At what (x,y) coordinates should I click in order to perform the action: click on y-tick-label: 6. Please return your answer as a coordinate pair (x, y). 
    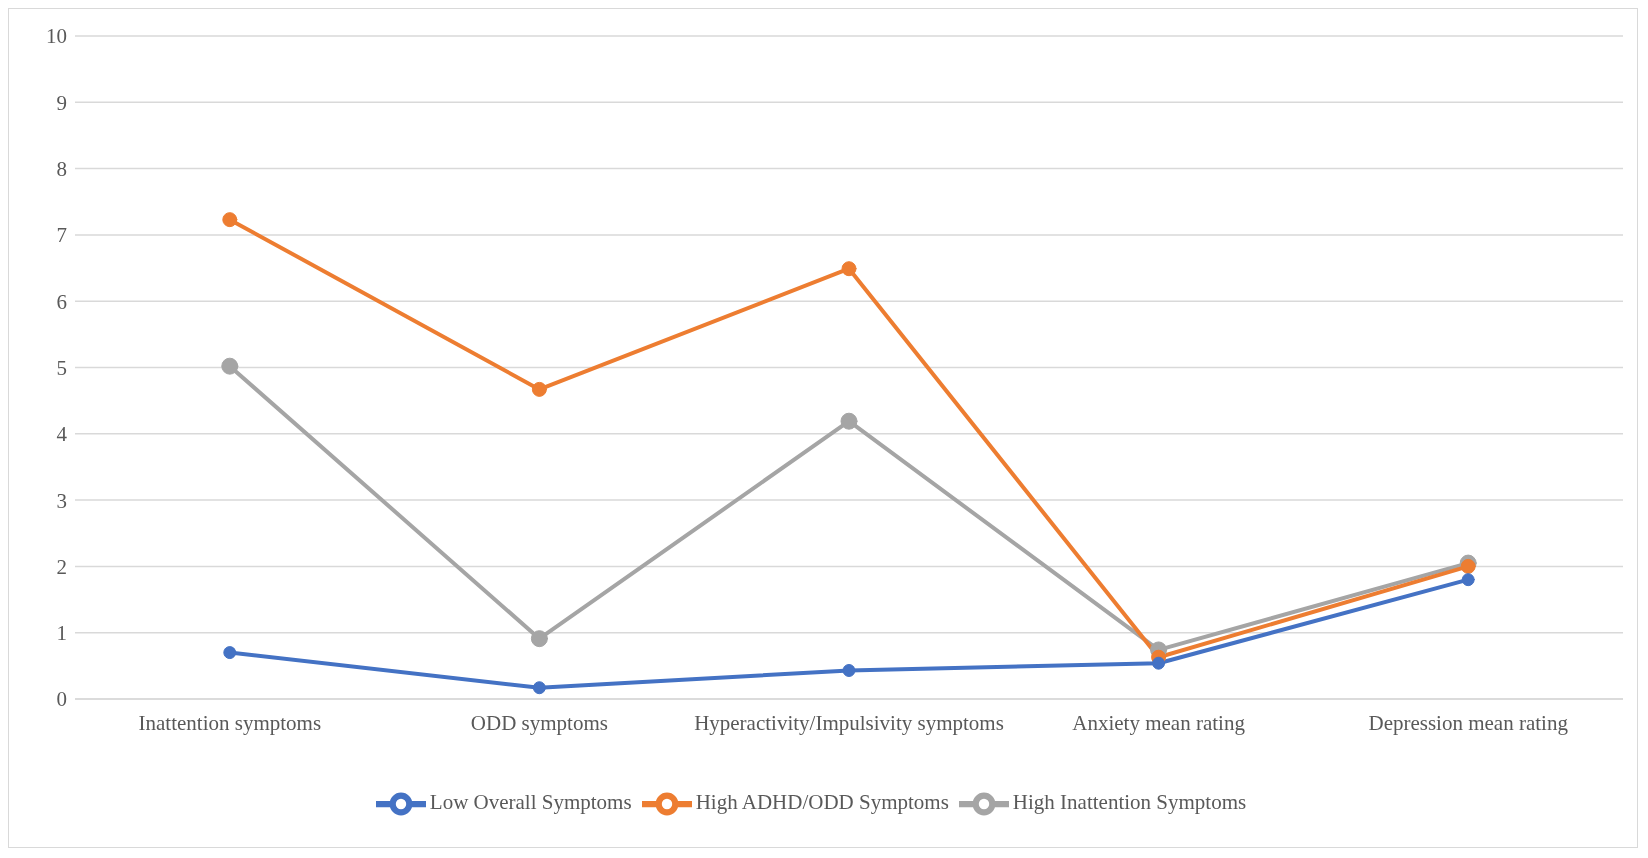
    Looking at the image, I should click on (61, 301).